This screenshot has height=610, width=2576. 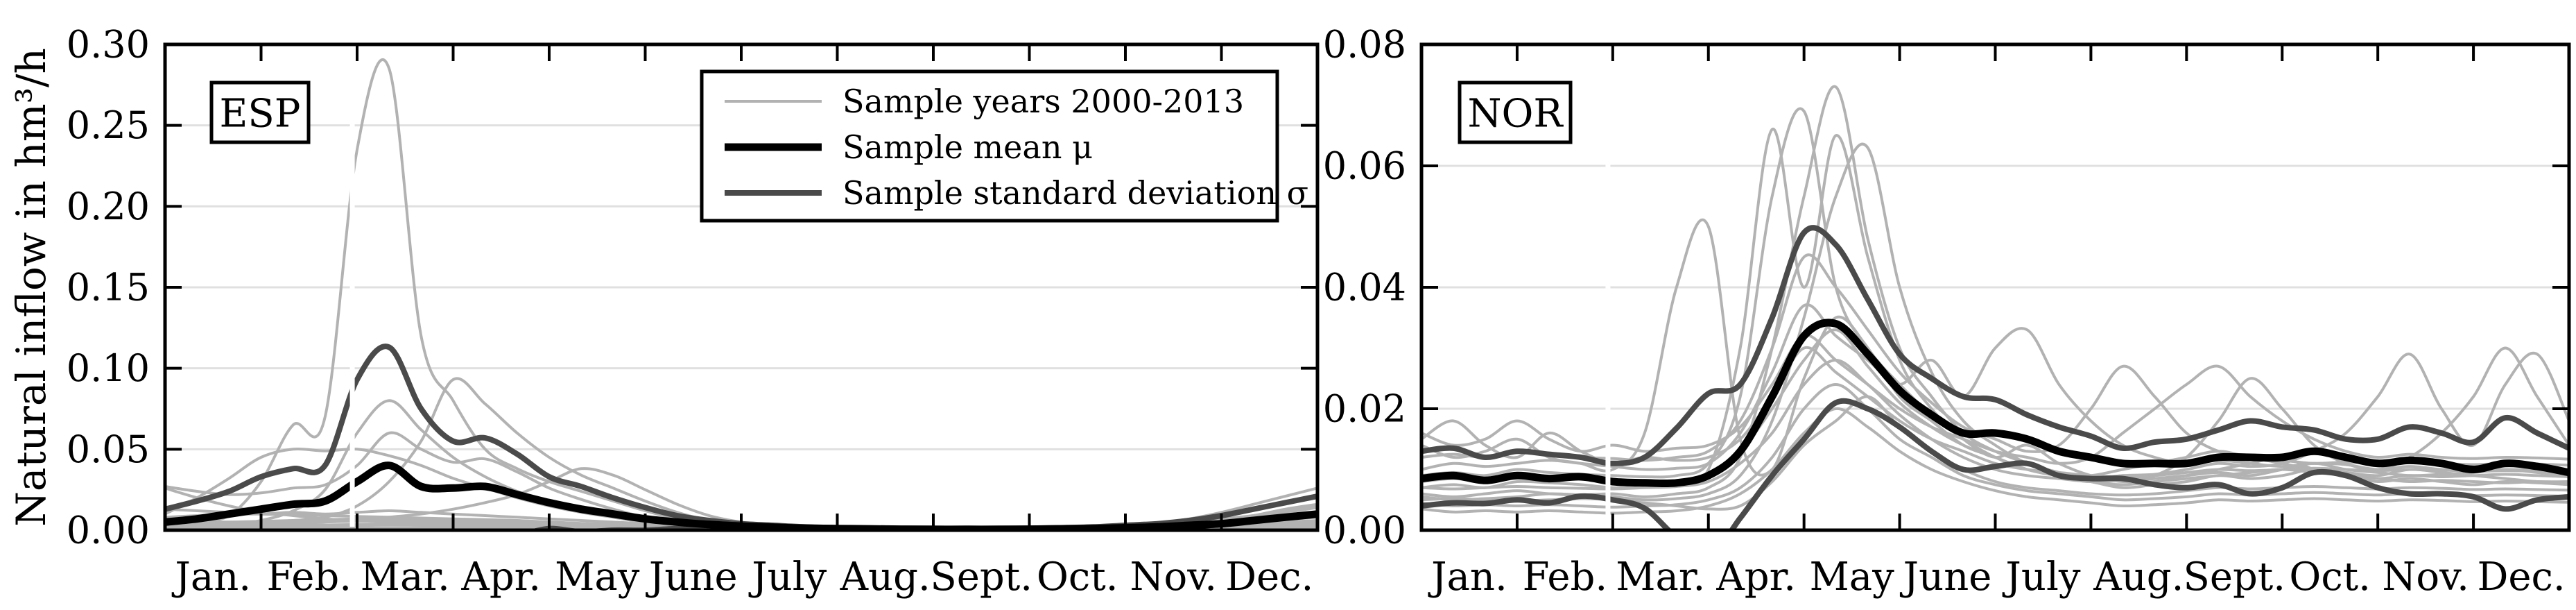 What do you see at coordinates (108, 45) in the screenshot?
I see `ytick-label: 0.30` at bounding box center [108, 45].